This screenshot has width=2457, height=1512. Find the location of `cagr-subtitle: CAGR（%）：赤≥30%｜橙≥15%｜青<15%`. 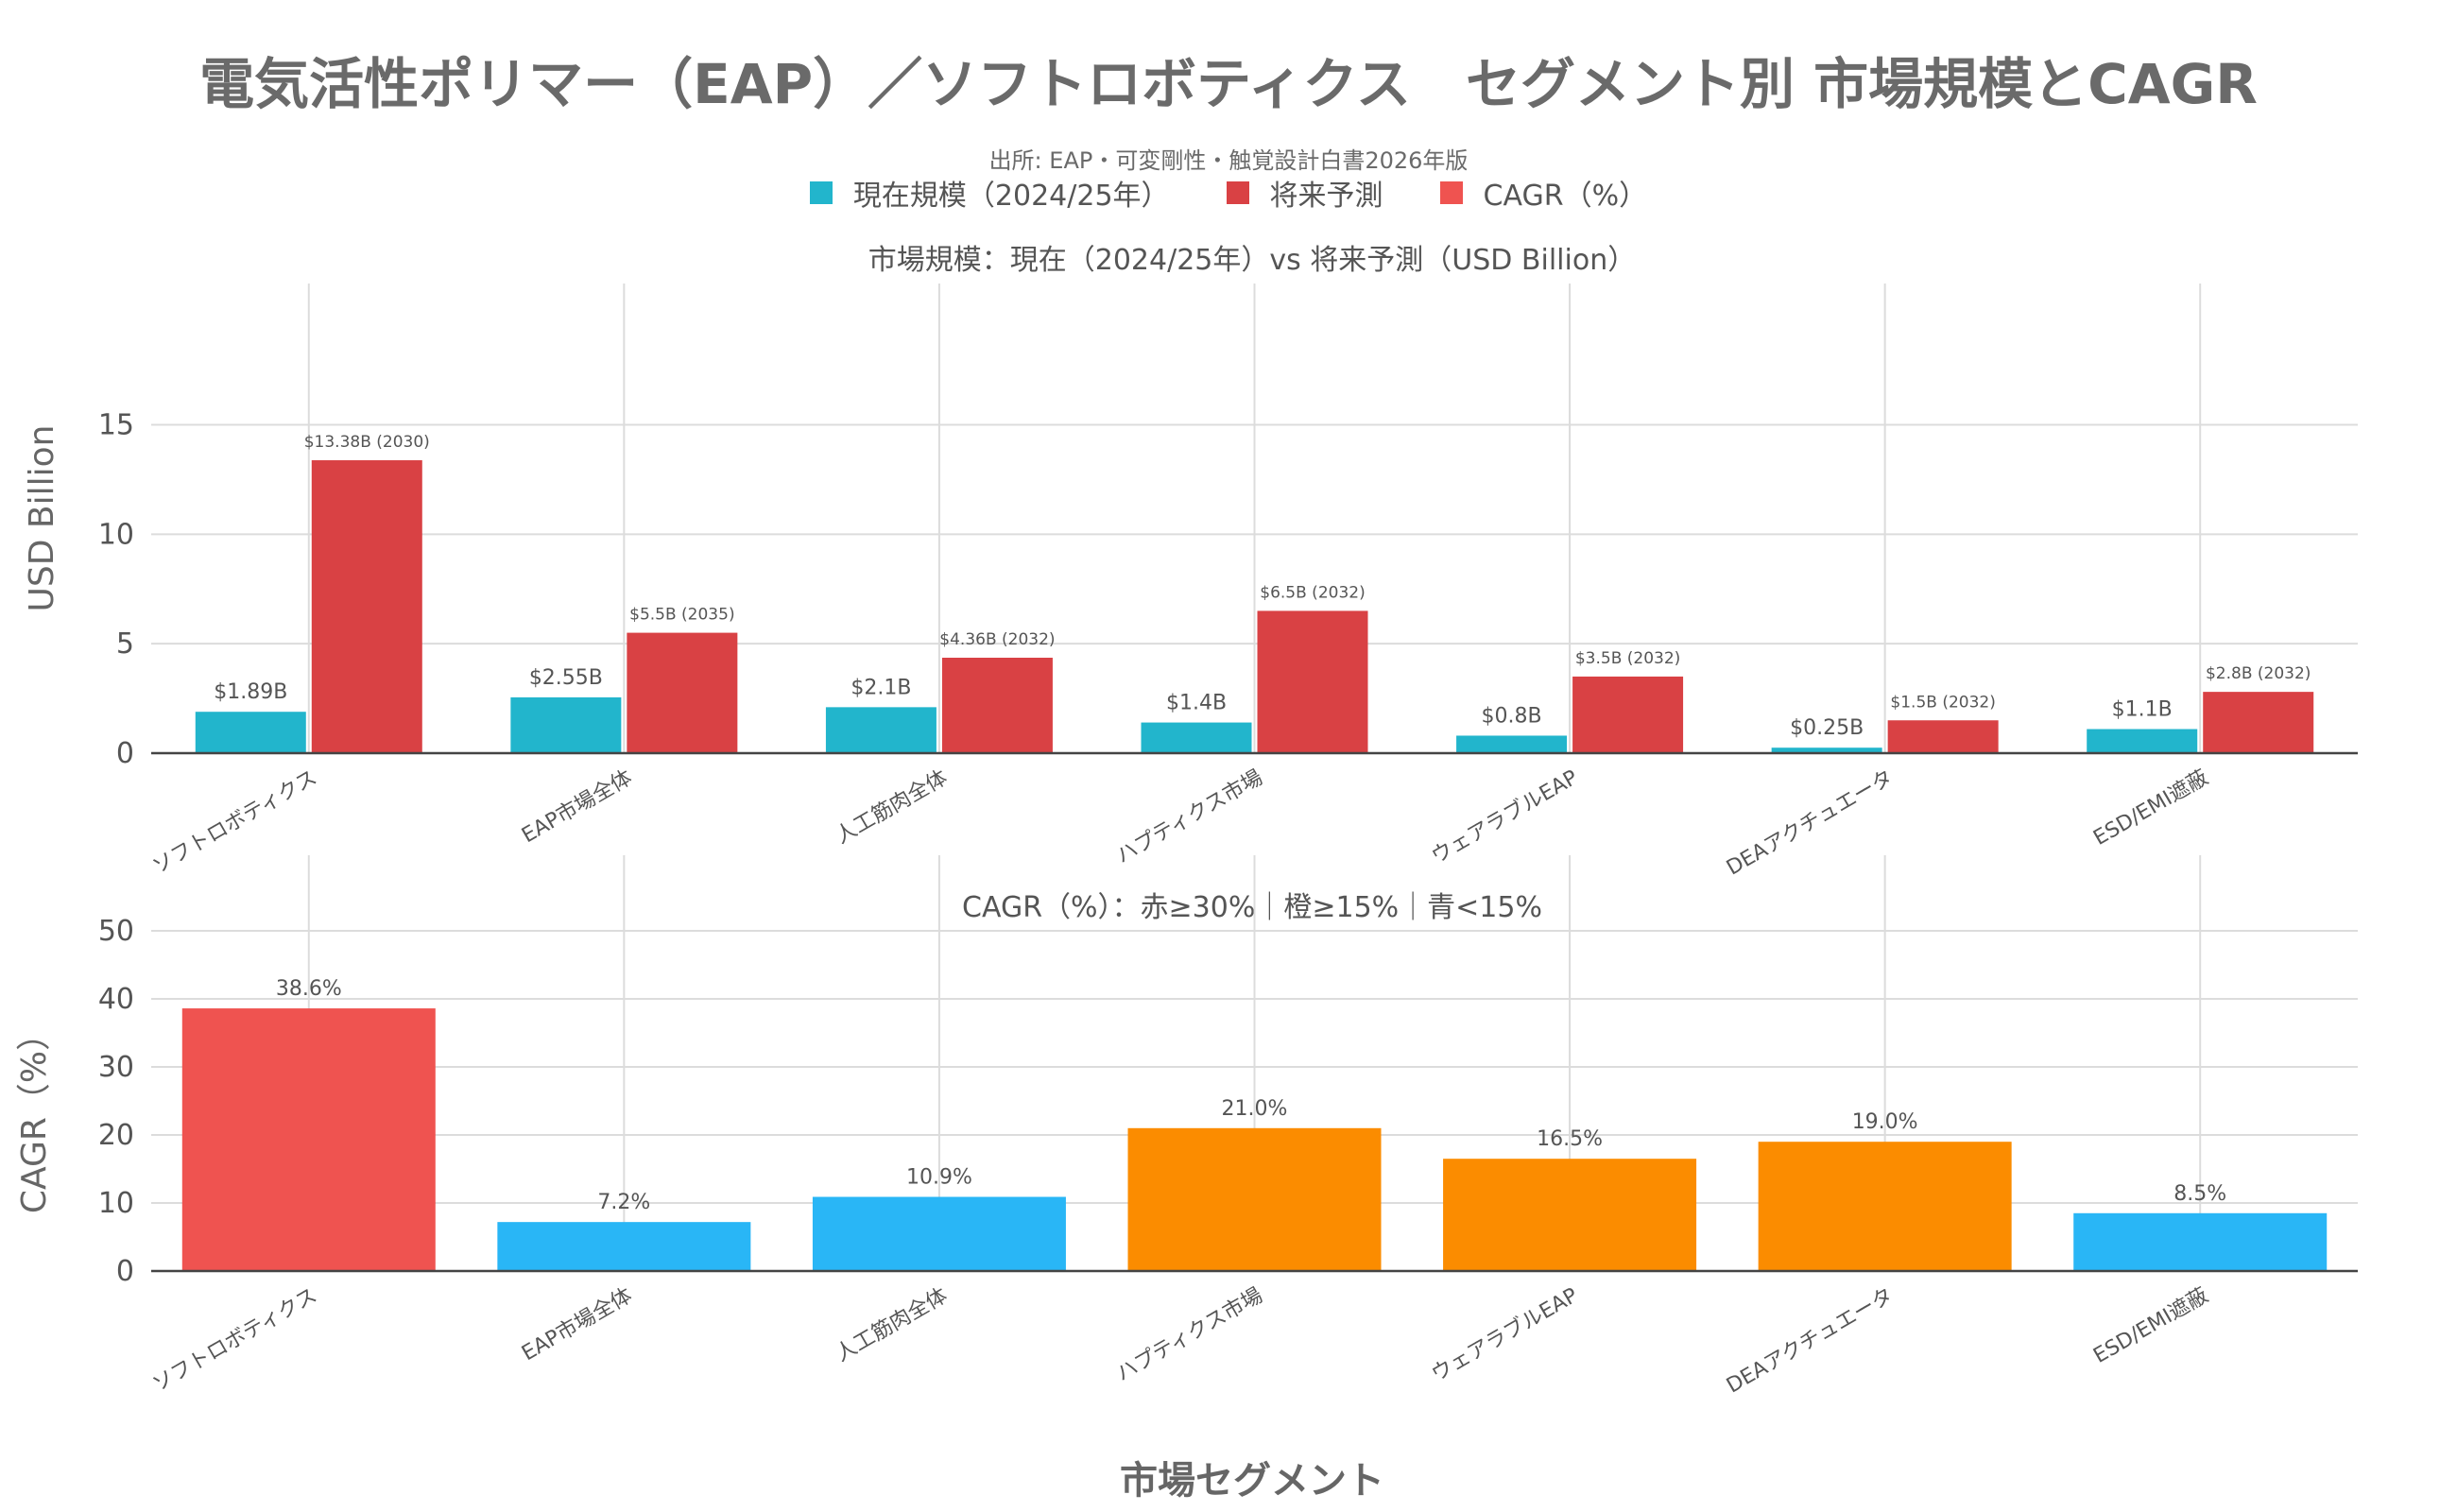

cagr-subtitle: CAGR（%）：赤≥30%｜橙≥15%｜青<15% is located at coordinates (1252, 907).